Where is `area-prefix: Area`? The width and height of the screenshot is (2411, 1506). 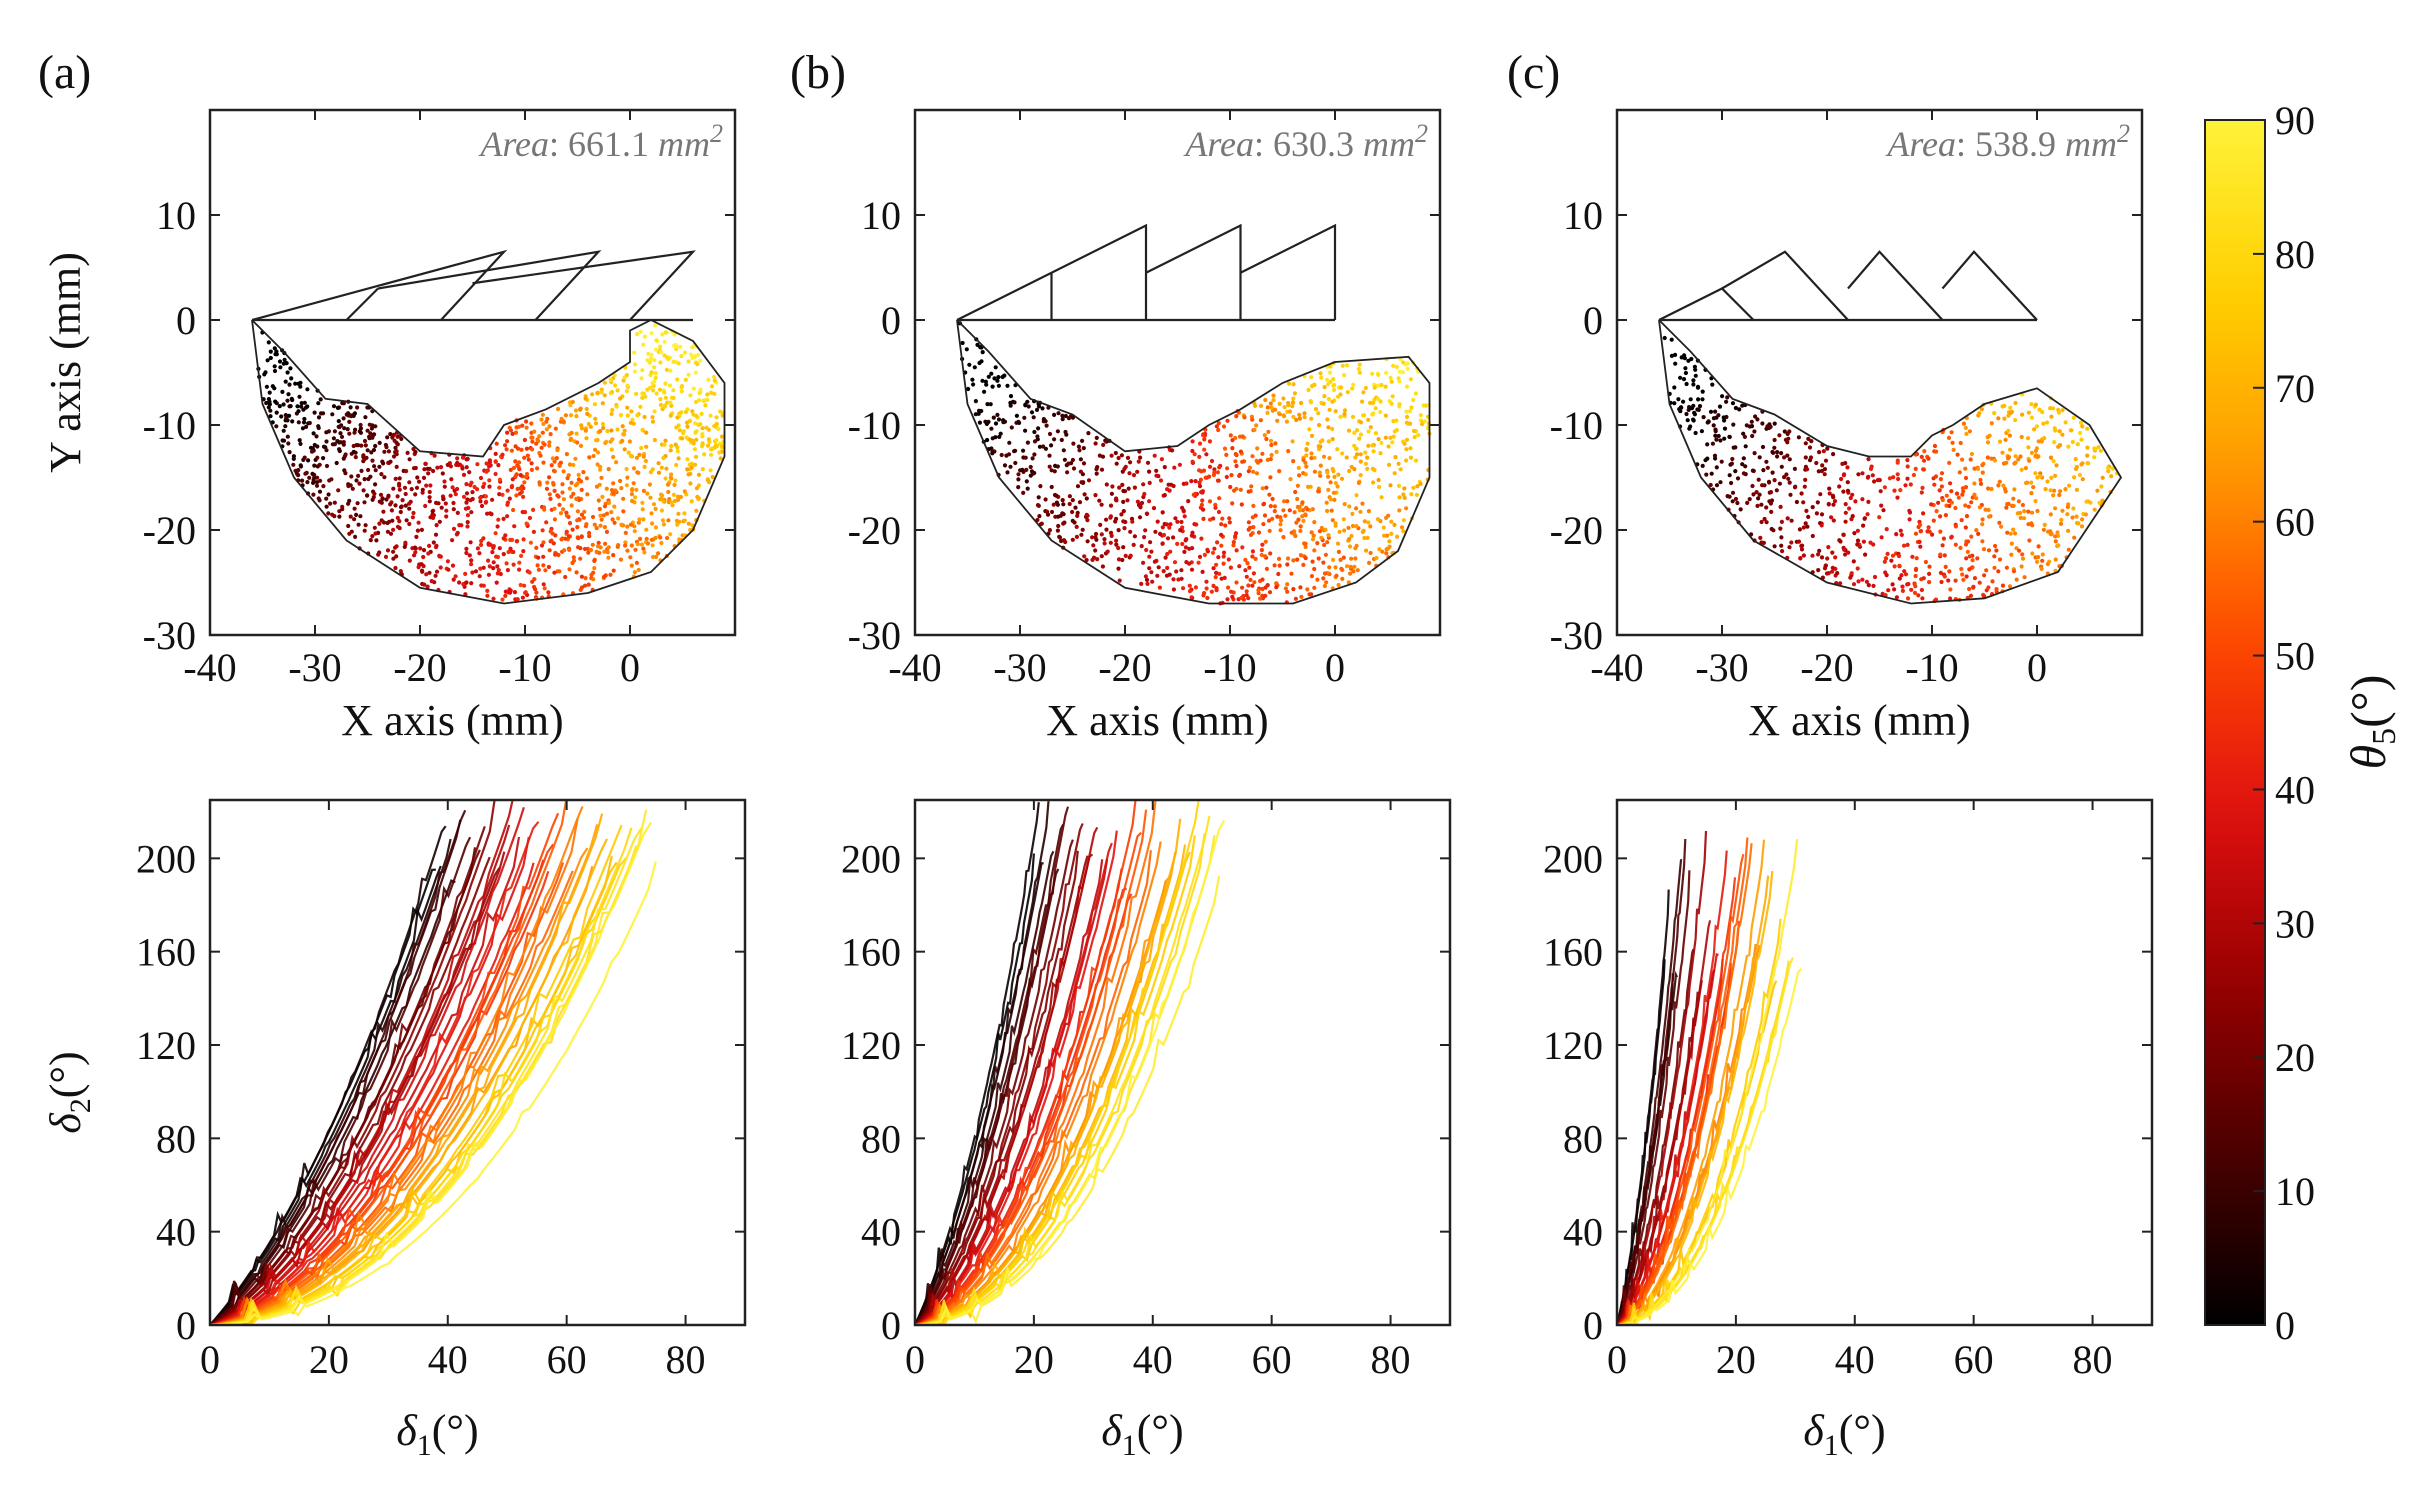 area-prefix: Area is located at coordinates (513, 144).